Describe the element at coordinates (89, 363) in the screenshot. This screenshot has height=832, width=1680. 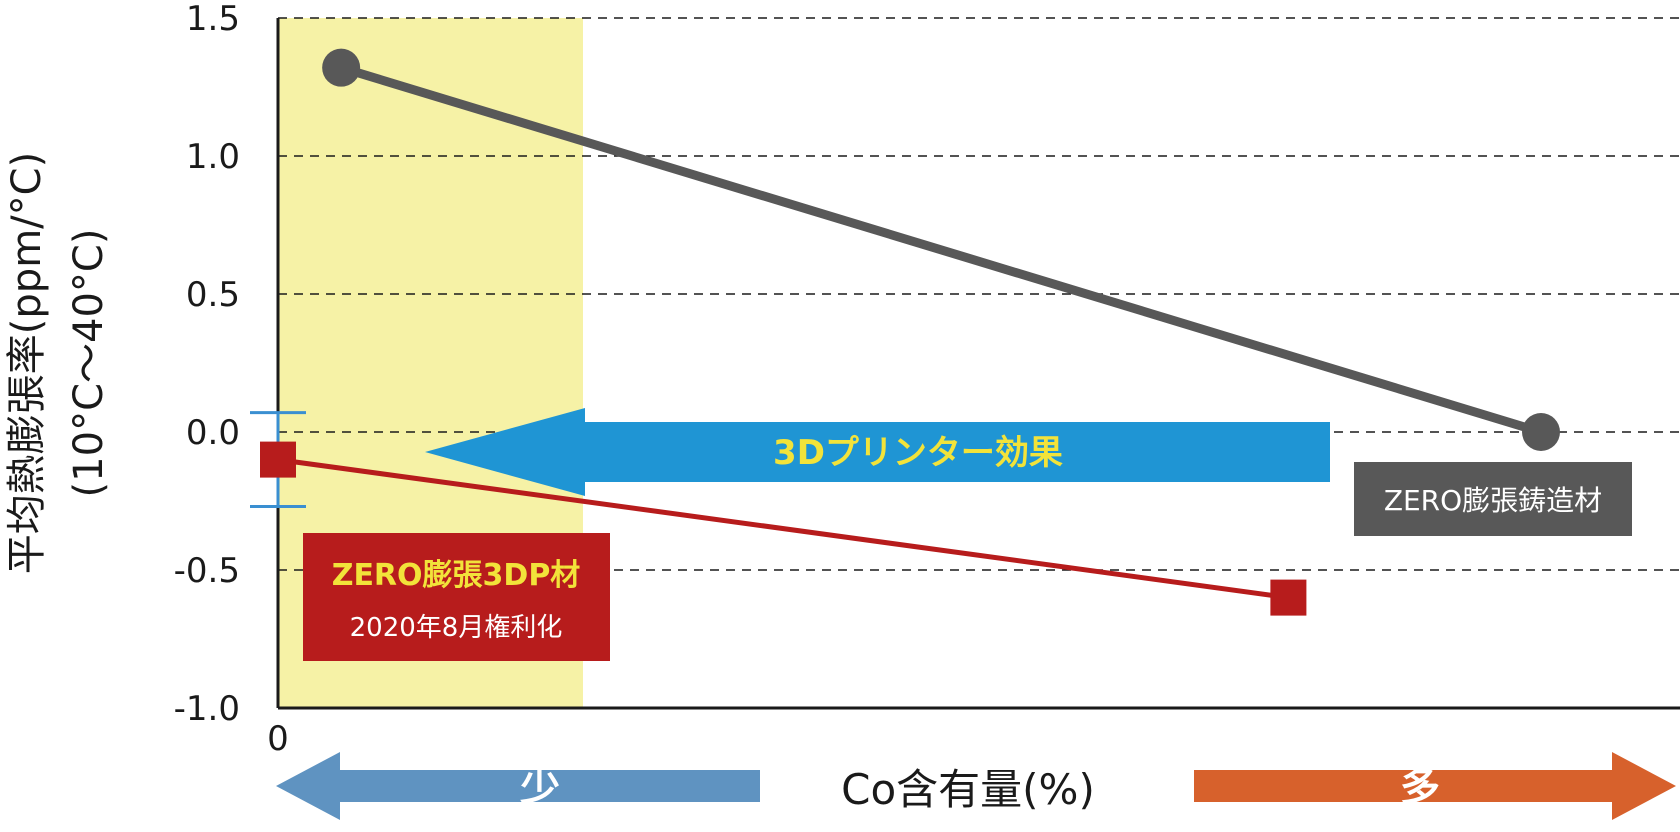
I see `y-axis-title-line2: (10°C〜40°C)` at that location.